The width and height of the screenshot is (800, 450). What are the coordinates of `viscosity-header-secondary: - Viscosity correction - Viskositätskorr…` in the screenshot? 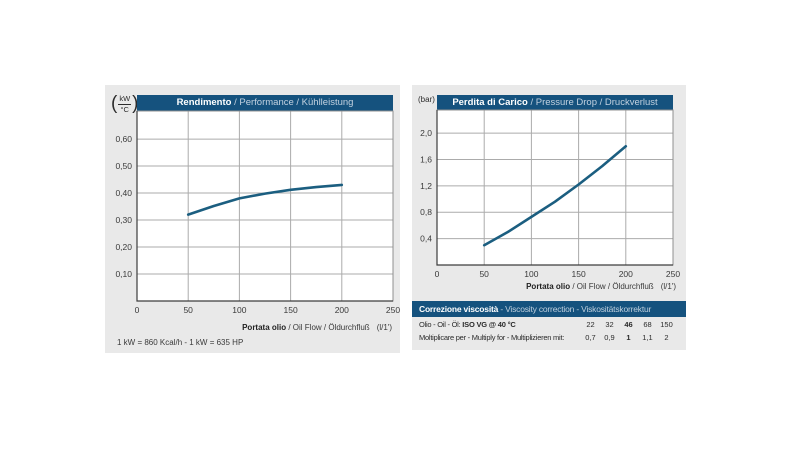 It's located at (575, 309).